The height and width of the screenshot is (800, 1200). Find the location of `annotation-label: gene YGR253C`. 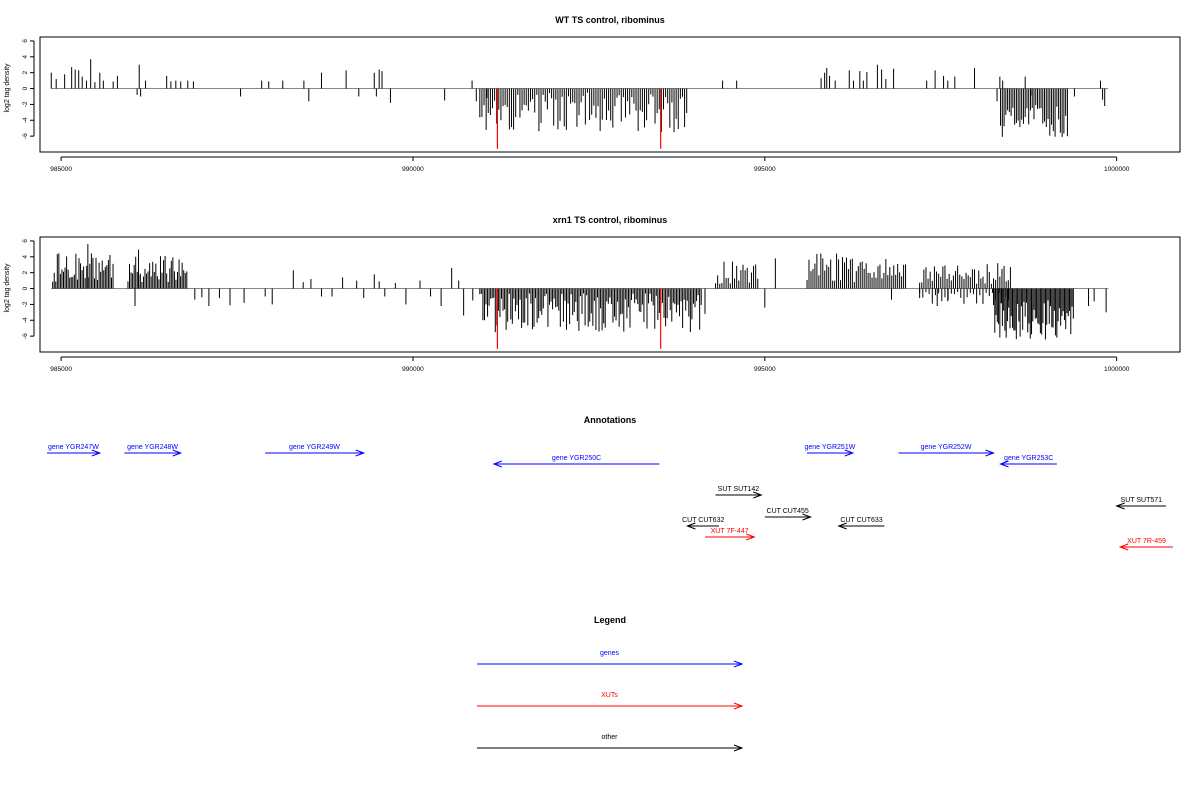

annotation-label: gene YGR253C is located at coordinates (1028, 458).